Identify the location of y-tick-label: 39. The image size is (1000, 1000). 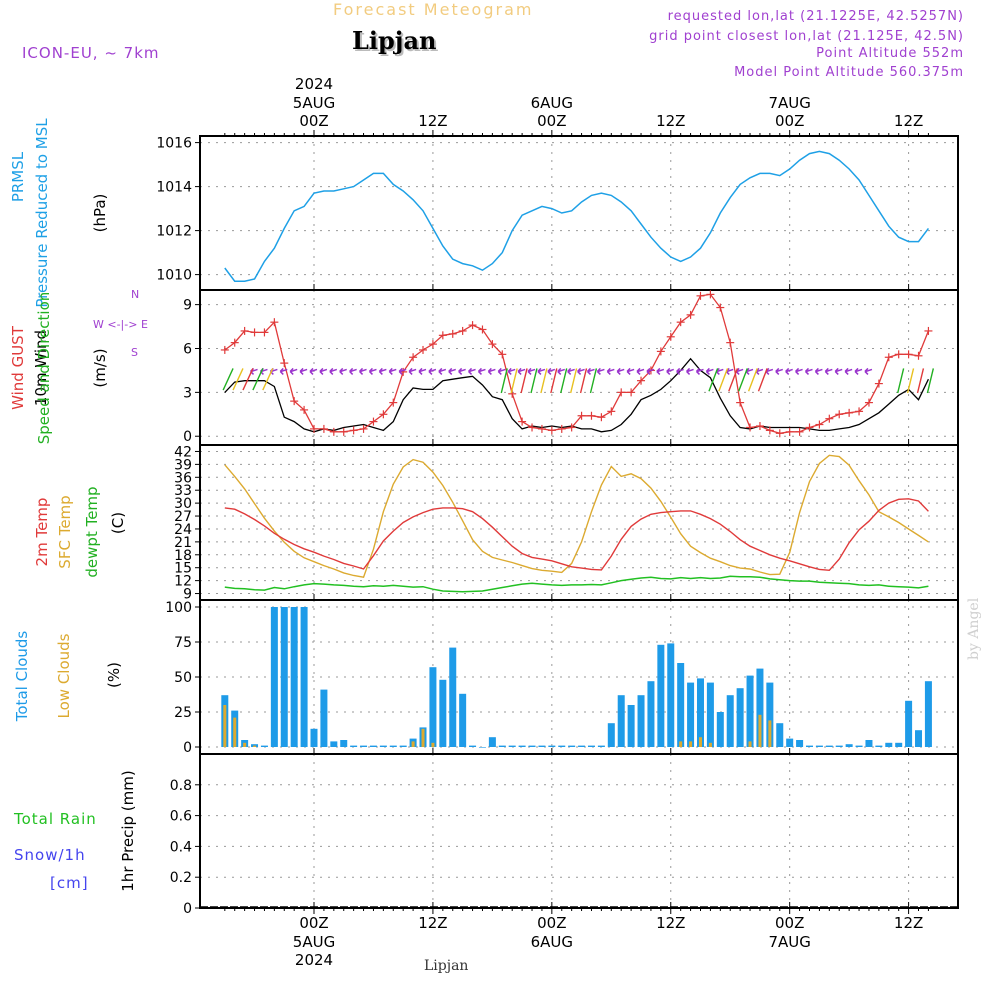
(183, 465).